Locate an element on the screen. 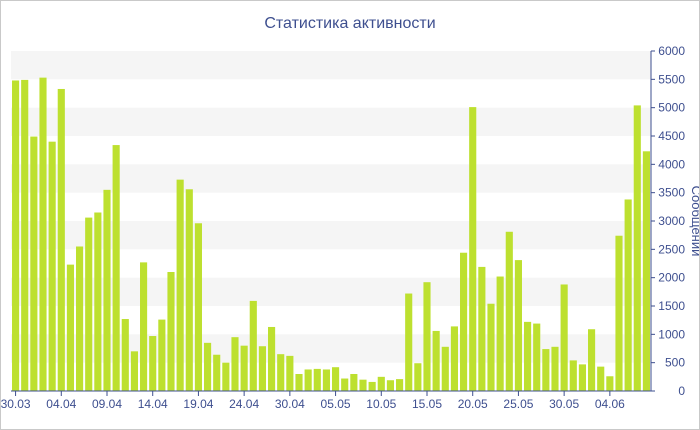 This screenshot has width=700, height=430. x-tick-label: 10.05 is located at coordinates (381, 404).